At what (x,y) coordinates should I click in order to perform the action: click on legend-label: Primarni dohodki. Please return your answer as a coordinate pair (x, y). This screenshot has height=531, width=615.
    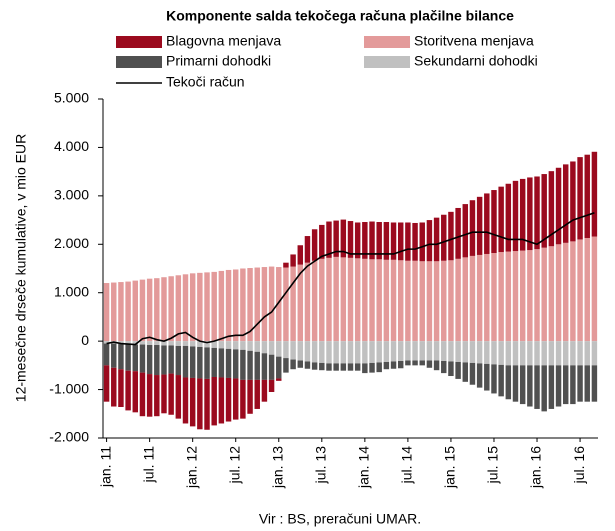
    Looking at the image, I should click on (218, 61).